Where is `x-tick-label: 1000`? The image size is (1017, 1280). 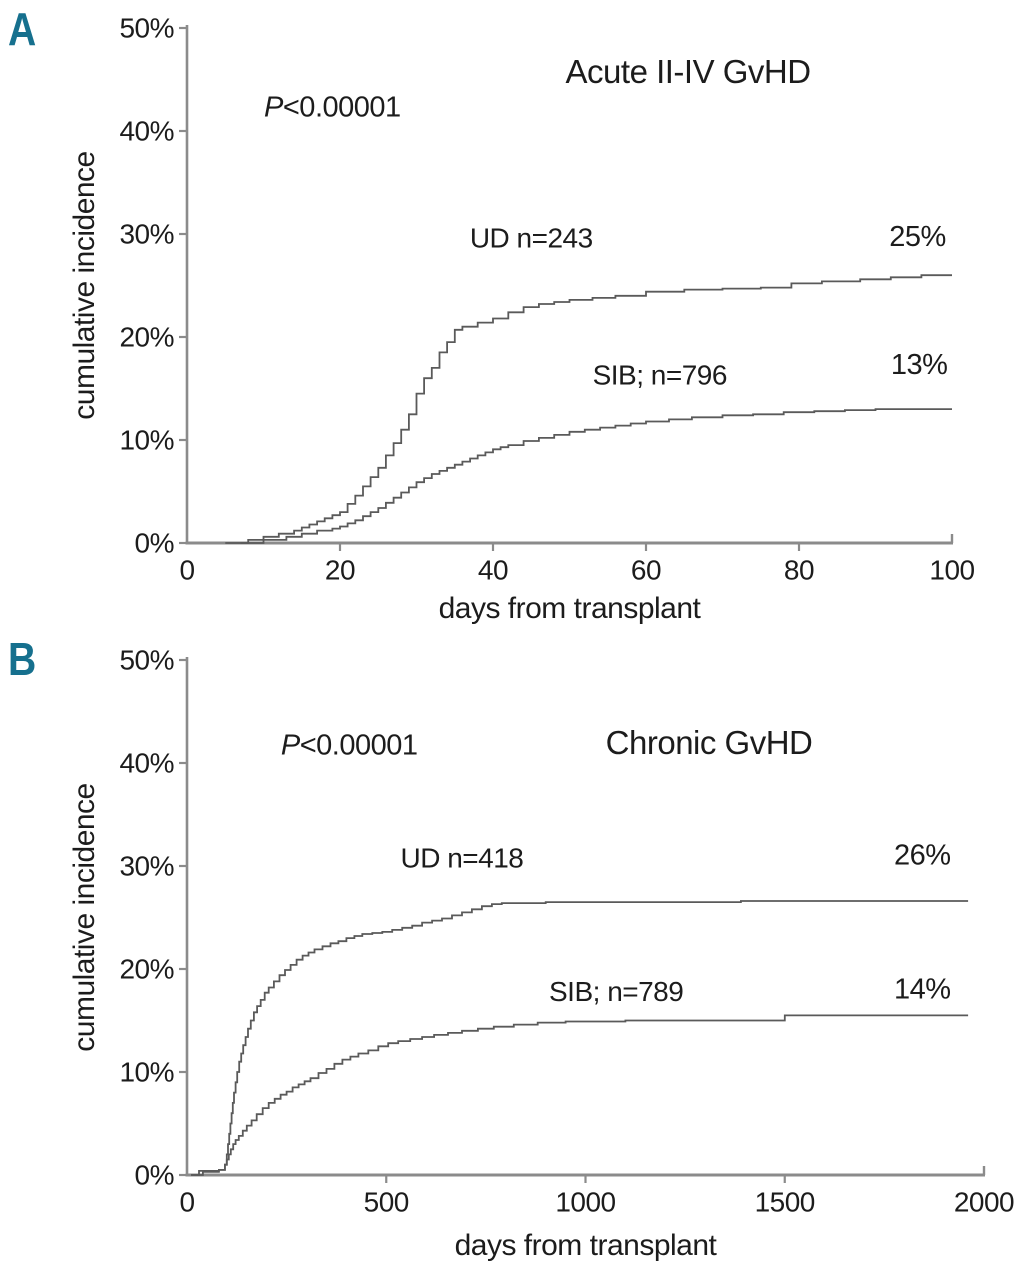
x-tick-label: 1000 is located at coordinates (585, 1202).